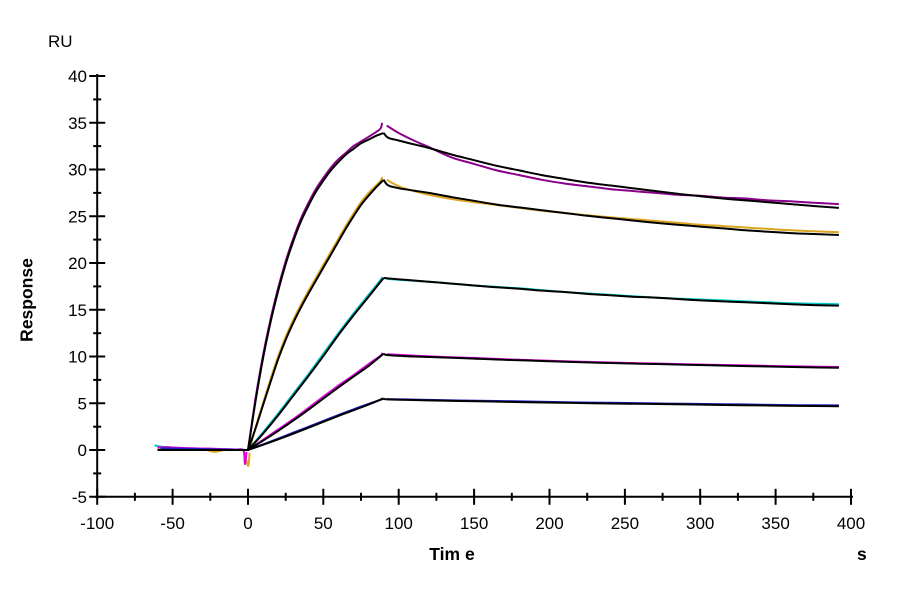  I want to click on svg-text: 15, so click(77, 310).